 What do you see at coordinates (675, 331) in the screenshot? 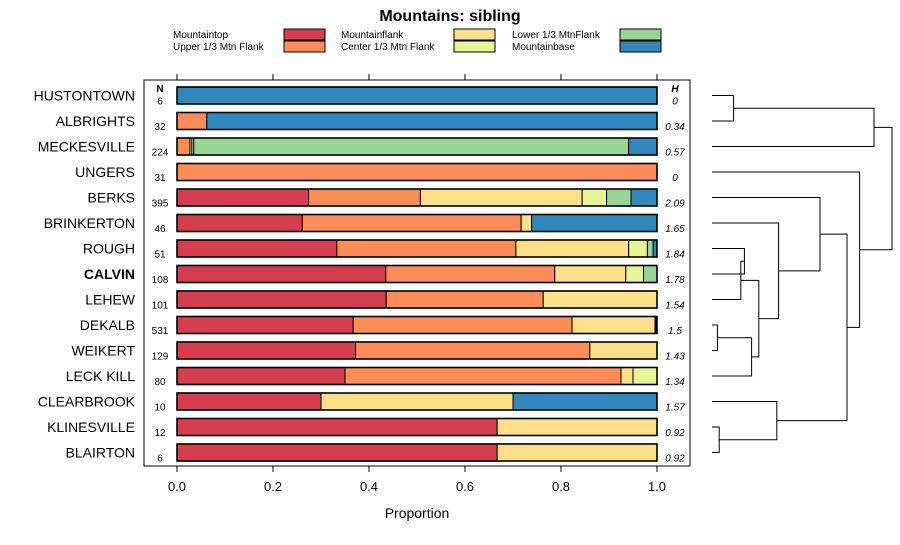
I see `row-h-dekalb: 1.5` at bounding box center [675, 331].